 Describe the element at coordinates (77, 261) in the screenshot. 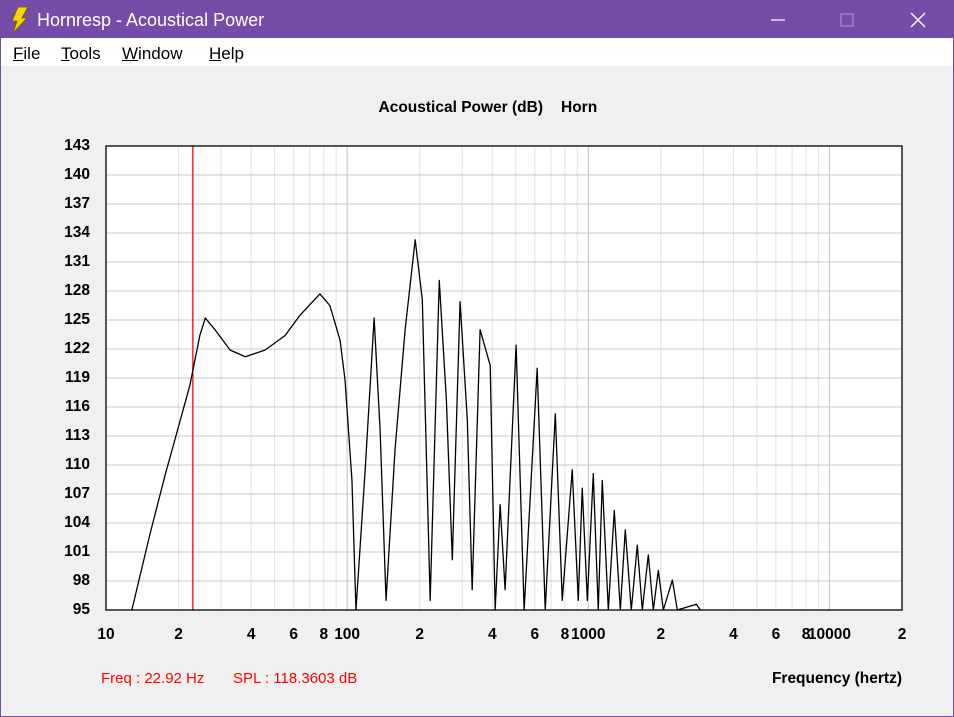

I see `y-tick-label: 131` at that location.